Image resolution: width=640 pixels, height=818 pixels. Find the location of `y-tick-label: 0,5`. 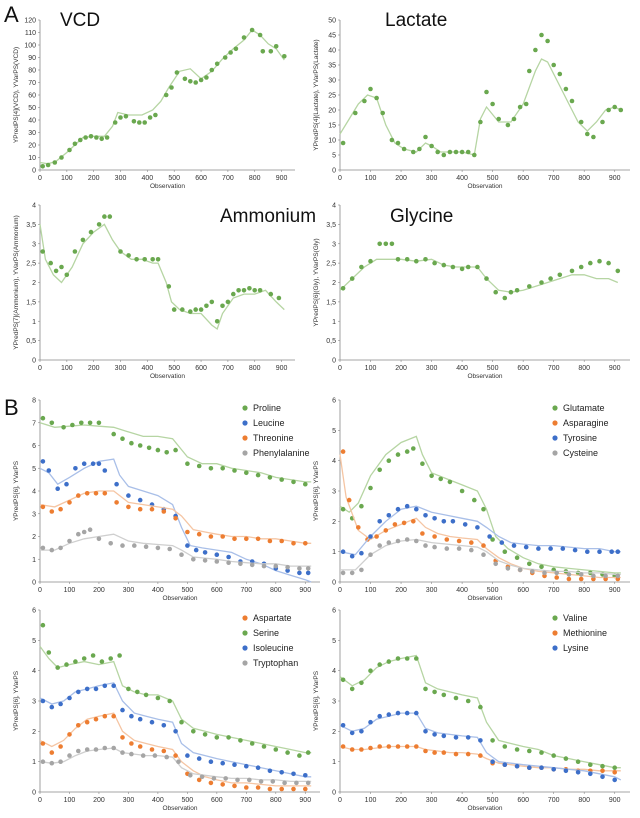

y-tick-label: 0,5 is located at coordinates (31, 341).